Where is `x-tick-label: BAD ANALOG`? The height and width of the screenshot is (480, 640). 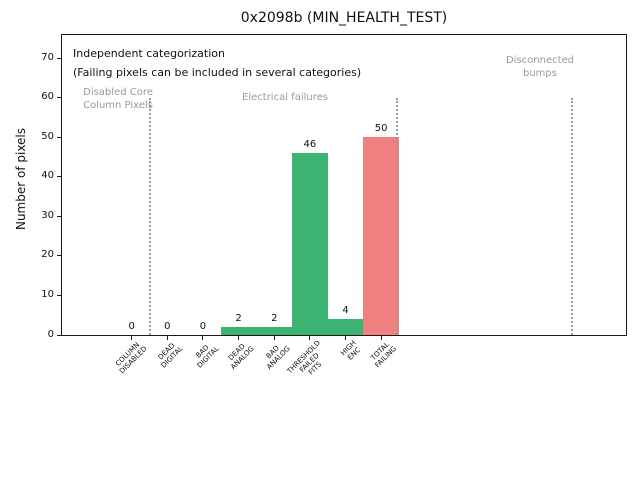
x-tick-label: BAD ANALOG is located at coordinates (278, 358).